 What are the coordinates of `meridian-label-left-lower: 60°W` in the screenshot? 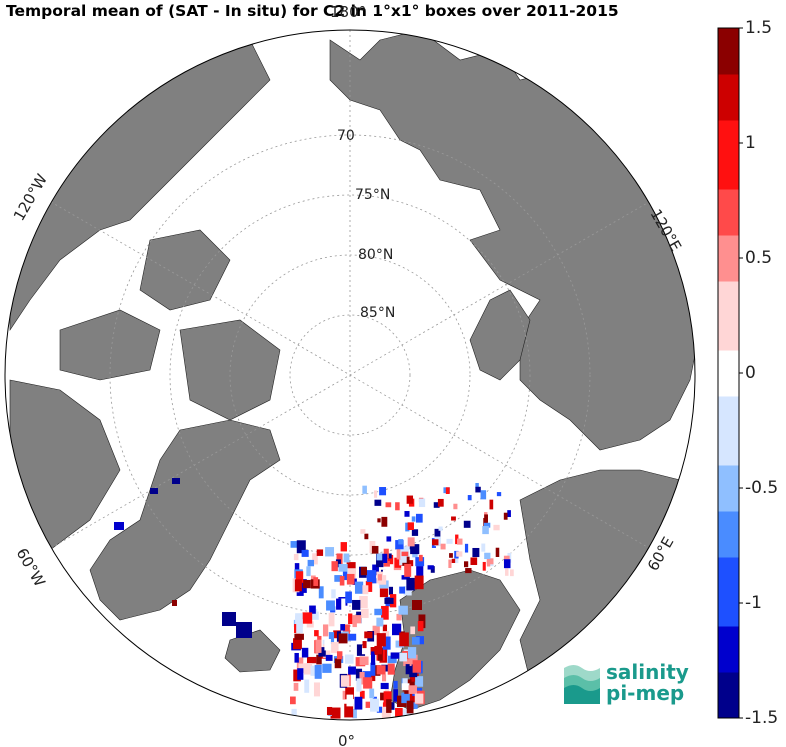 It's located at (31, 567).